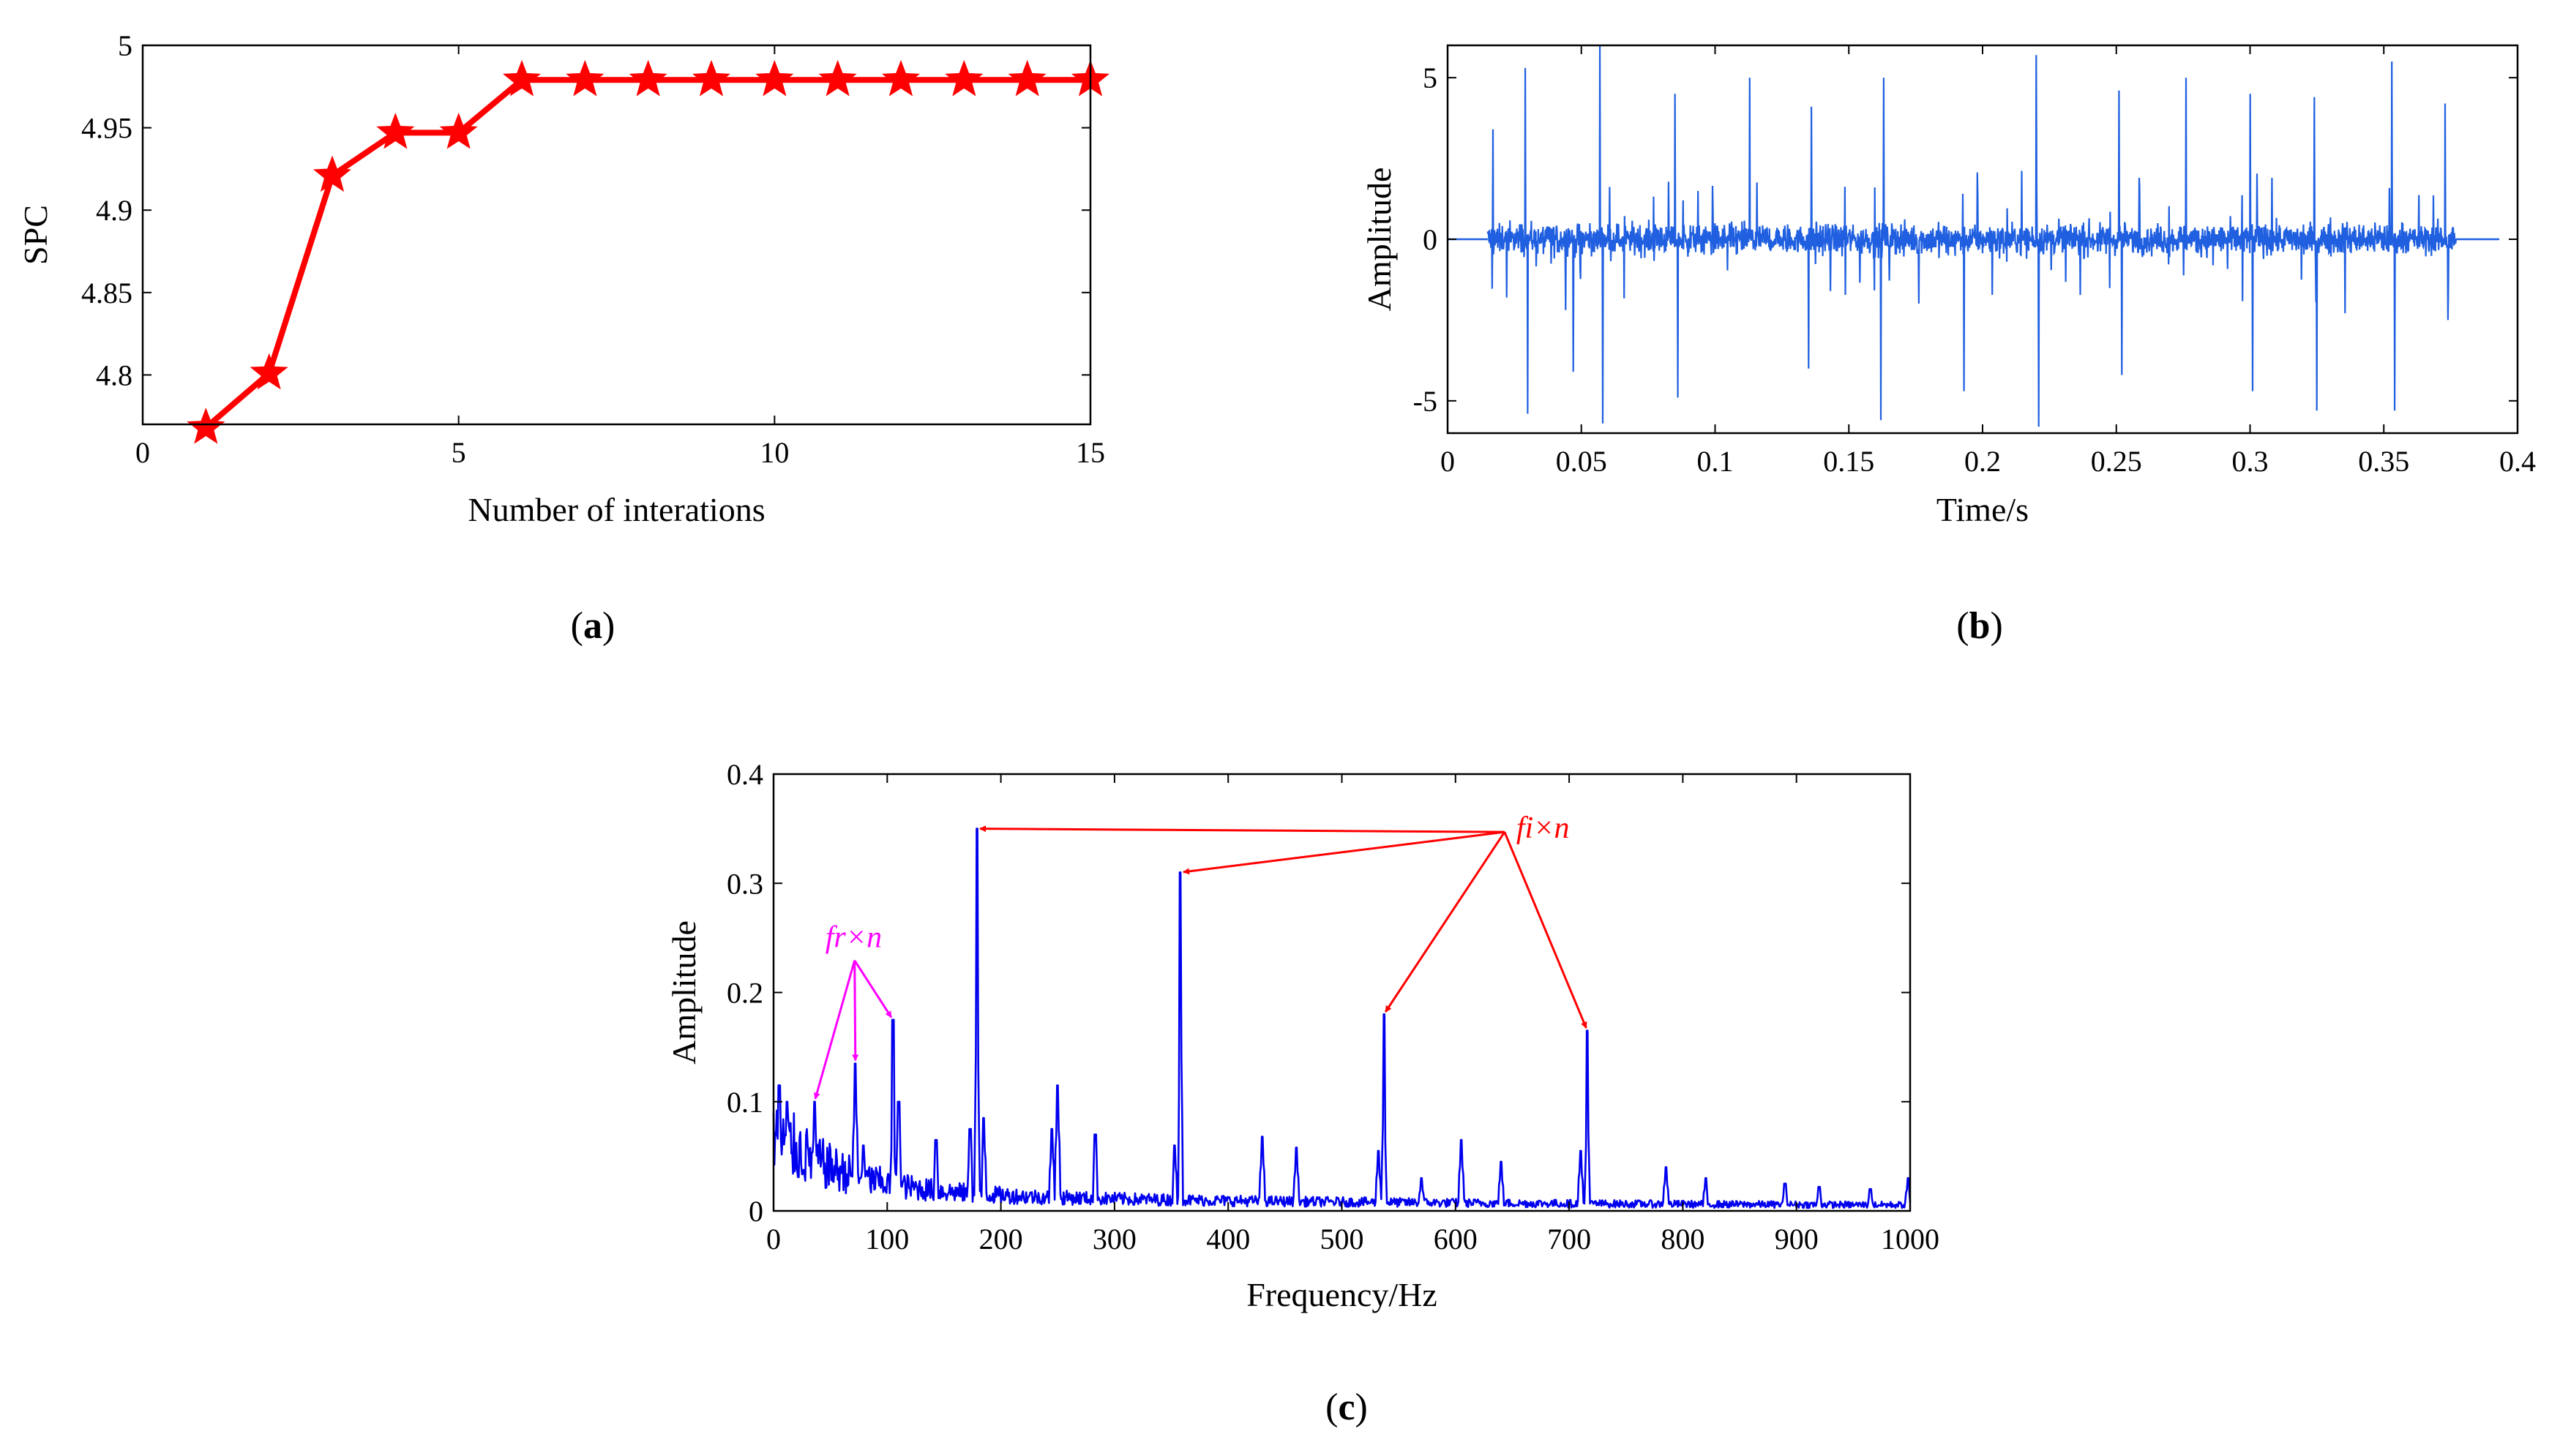 The height and width of the screenshot is (1456, 2560). Describe the element at coordinates (1379, 240) in the screenshot. I see `chart-b-ylabel: Amplitude` at that location.